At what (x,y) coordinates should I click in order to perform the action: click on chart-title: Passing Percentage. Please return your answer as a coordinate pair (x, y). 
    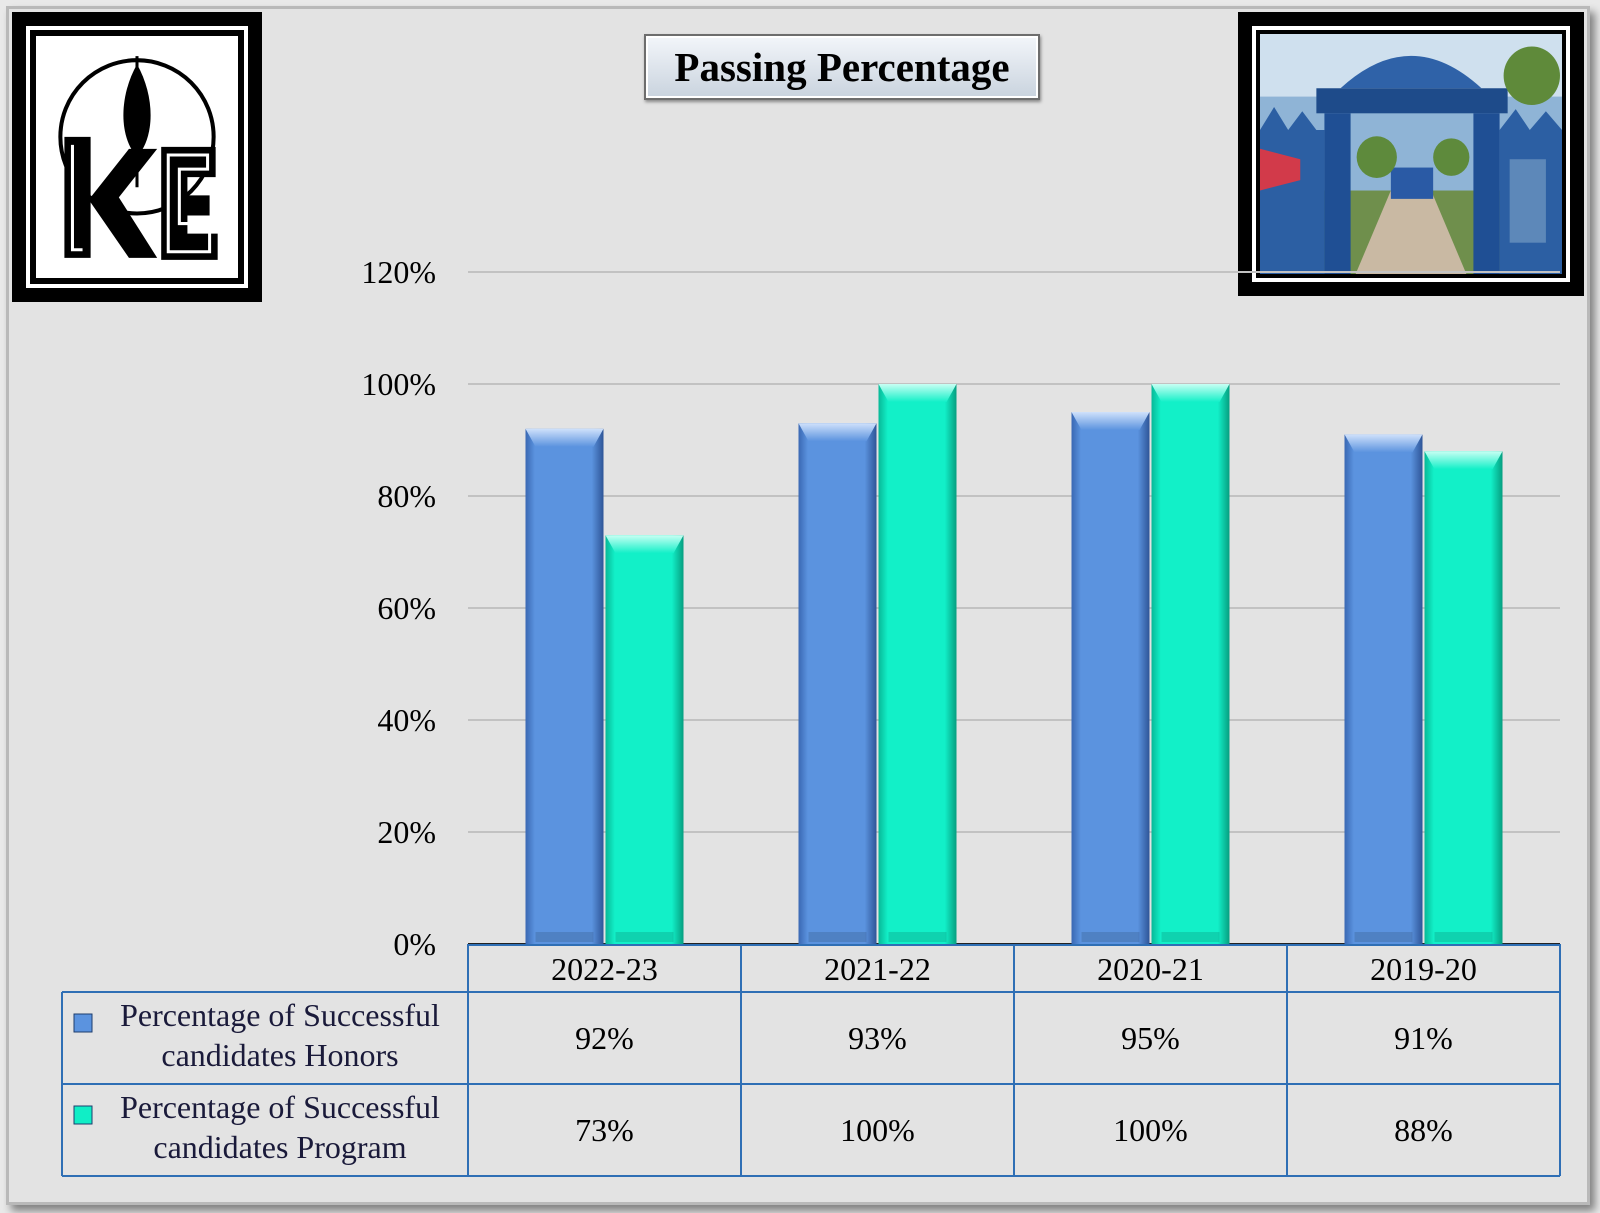
    Looking at the image, I should click on (842, 67).